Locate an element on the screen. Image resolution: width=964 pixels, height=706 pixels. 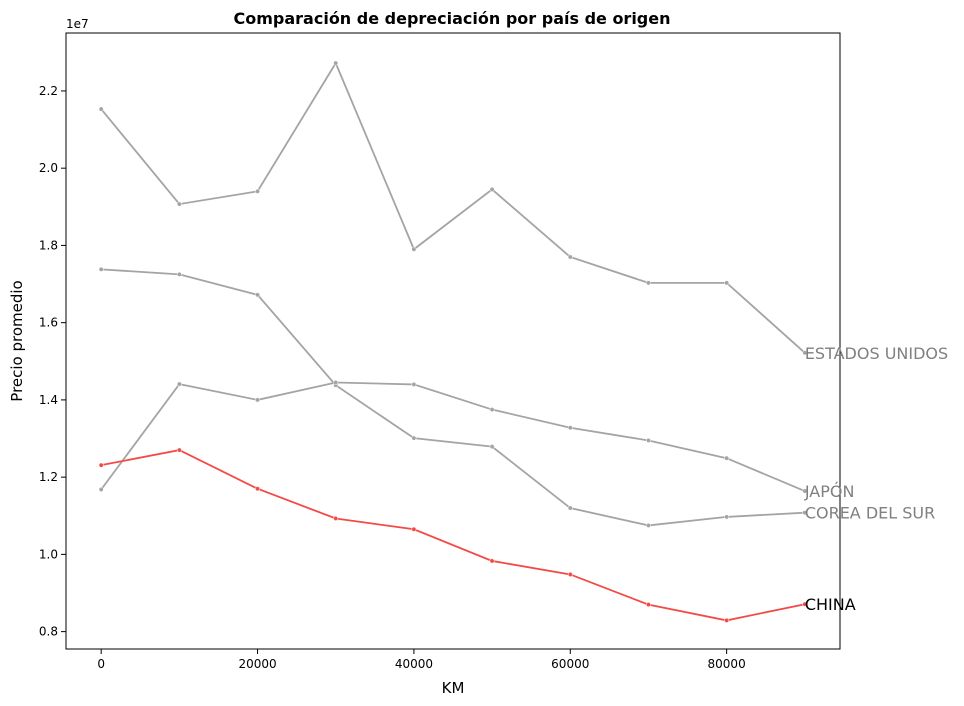
y-axis-offset-label: 1e7 is located at coordinates (77, 24).